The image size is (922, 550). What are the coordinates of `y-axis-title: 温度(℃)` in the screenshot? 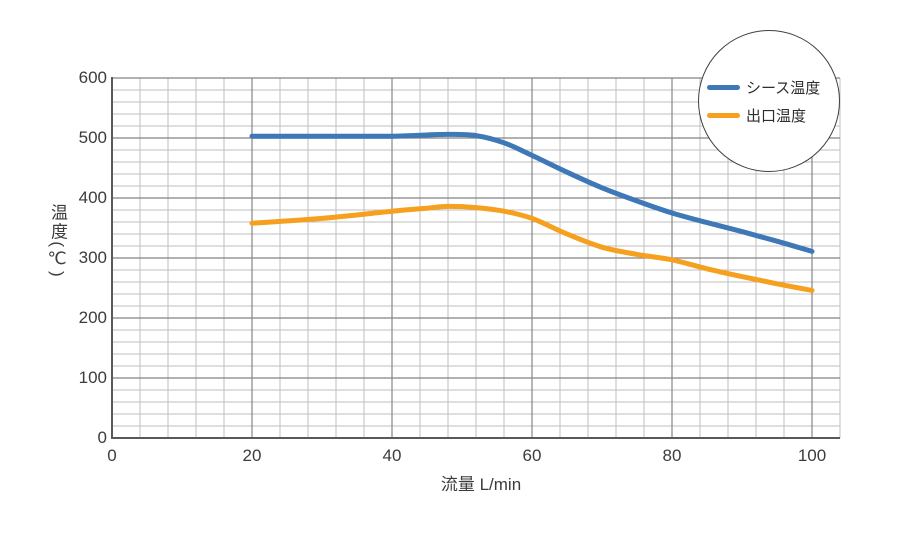 It's located at (57, 241).